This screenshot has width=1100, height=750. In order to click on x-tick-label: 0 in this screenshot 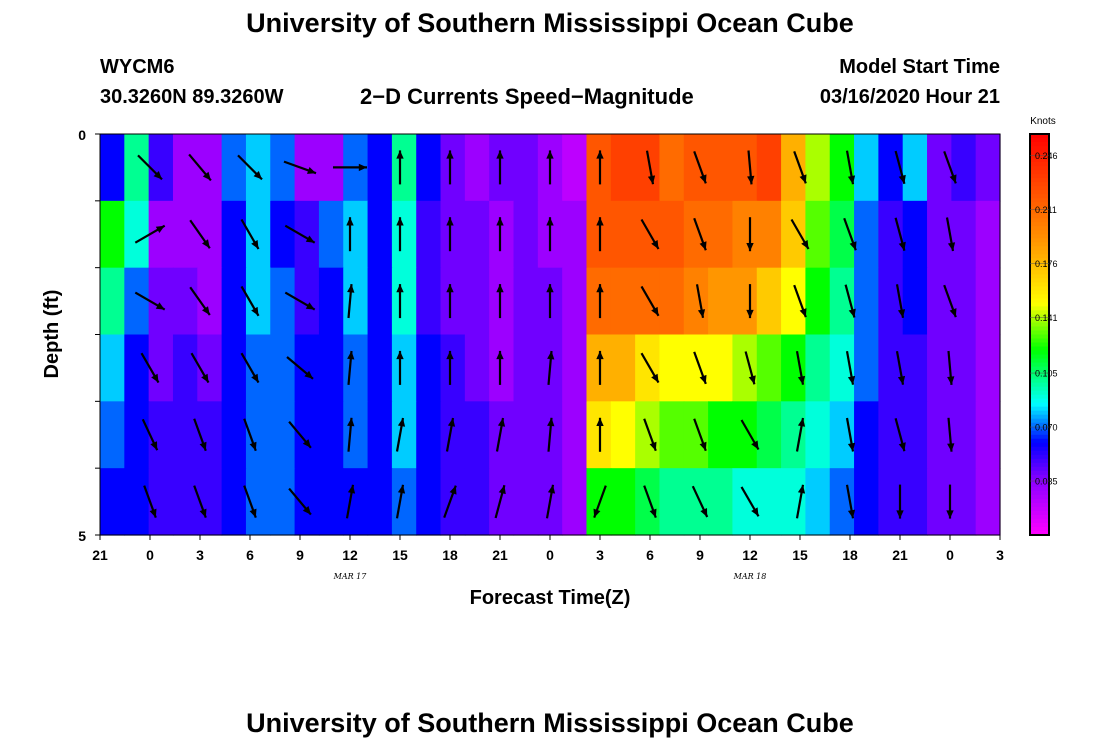, I will do `click(550, 555)`.